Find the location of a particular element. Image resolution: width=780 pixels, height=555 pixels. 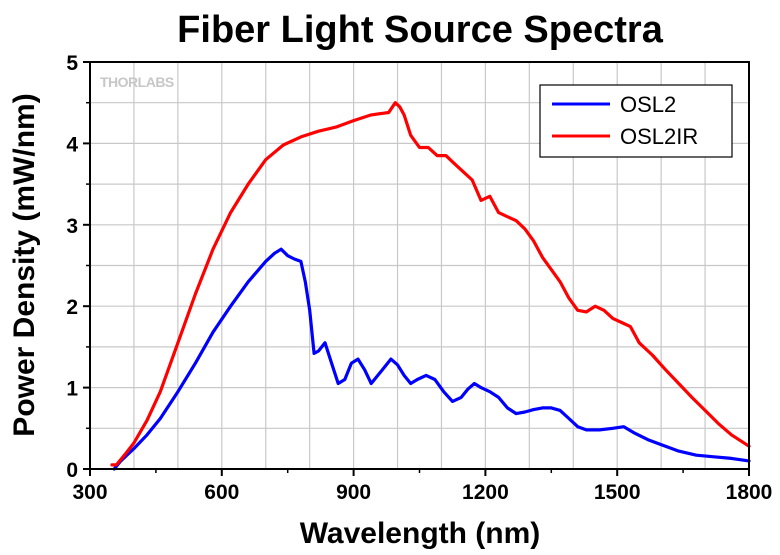

x-axis-title: Wavelength (nm) is located at coordinates (420, 533).